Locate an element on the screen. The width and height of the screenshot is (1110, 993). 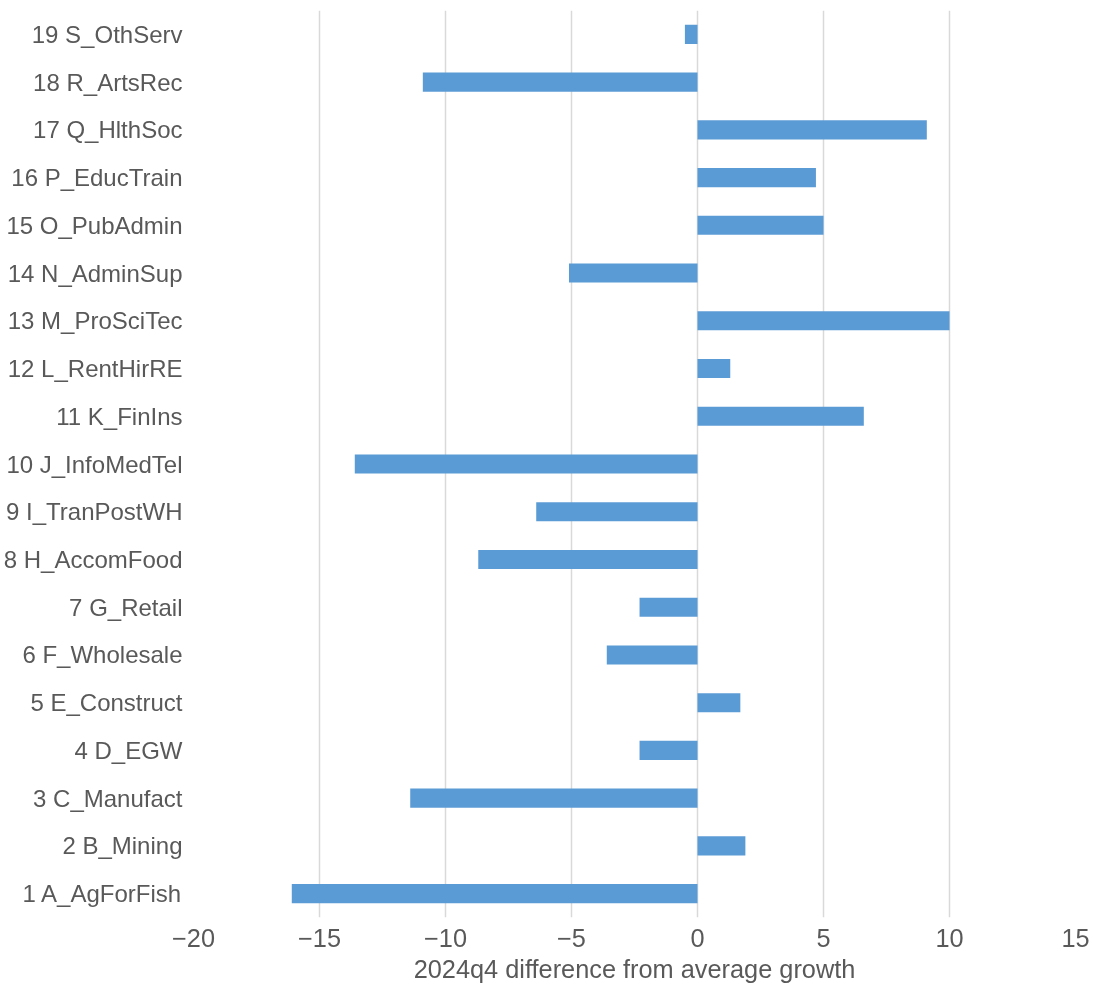
y-tick-label: 1 A_AgForFish is located at coordinates (102, 894).